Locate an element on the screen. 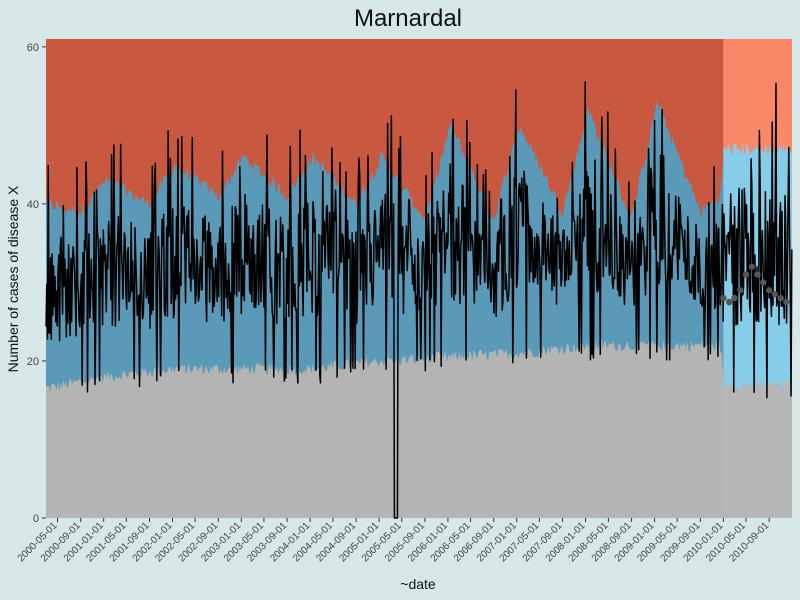 This screenshot has width=800, height=600. y-tick-label: 40 is located at coordinates (33, 205).